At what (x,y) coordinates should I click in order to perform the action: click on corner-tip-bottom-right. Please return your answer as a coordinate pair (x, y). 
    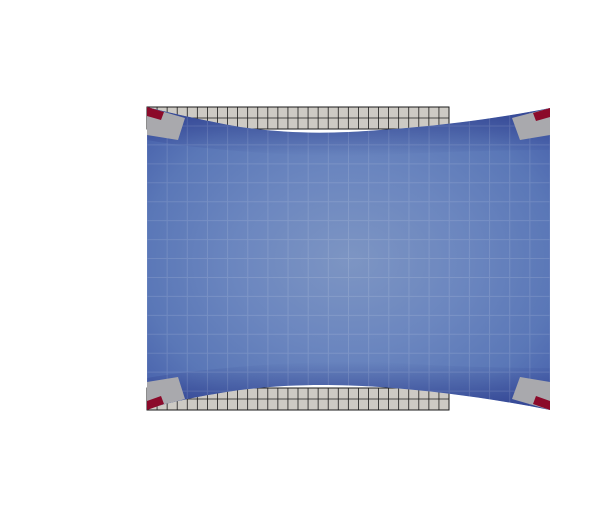
    Looking at the image, I should click on (541, 403).